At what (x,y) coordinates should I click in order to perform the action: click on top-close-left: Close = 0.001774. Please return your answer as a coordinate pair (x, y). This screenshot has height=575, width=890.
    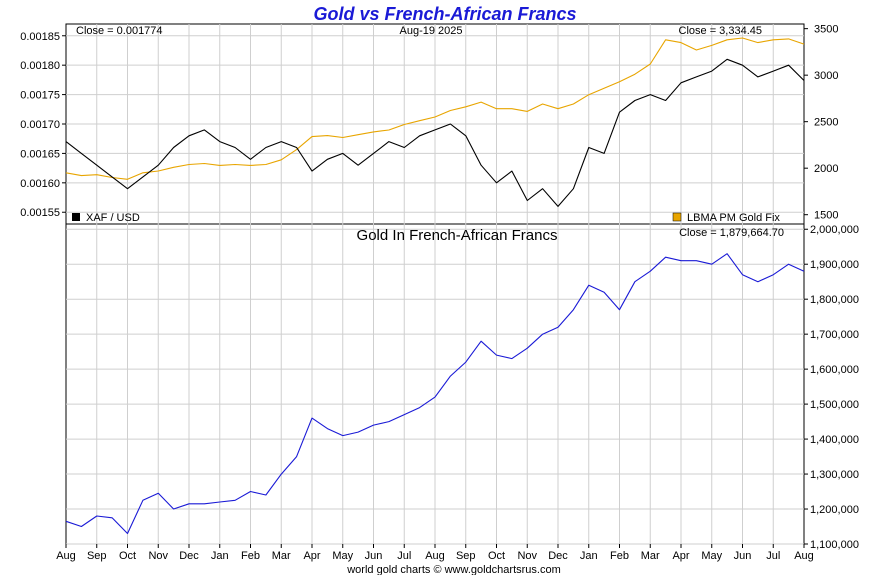
    Looking at the image, I should click on (119, 31).